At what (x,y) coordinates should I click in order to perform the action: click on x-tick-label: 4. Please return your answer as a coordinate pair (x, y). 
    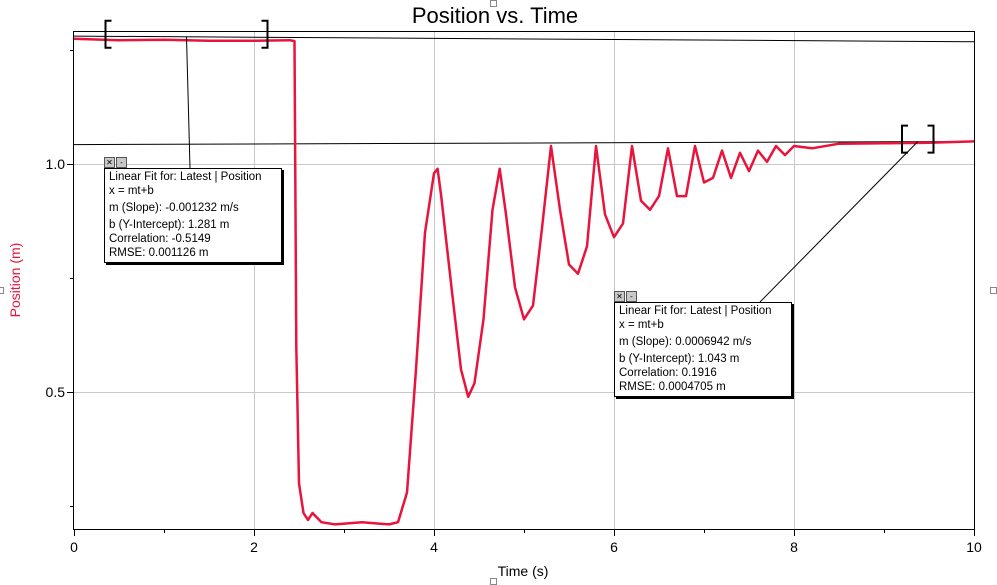
    Looking at the image, I should click on (434, 547).